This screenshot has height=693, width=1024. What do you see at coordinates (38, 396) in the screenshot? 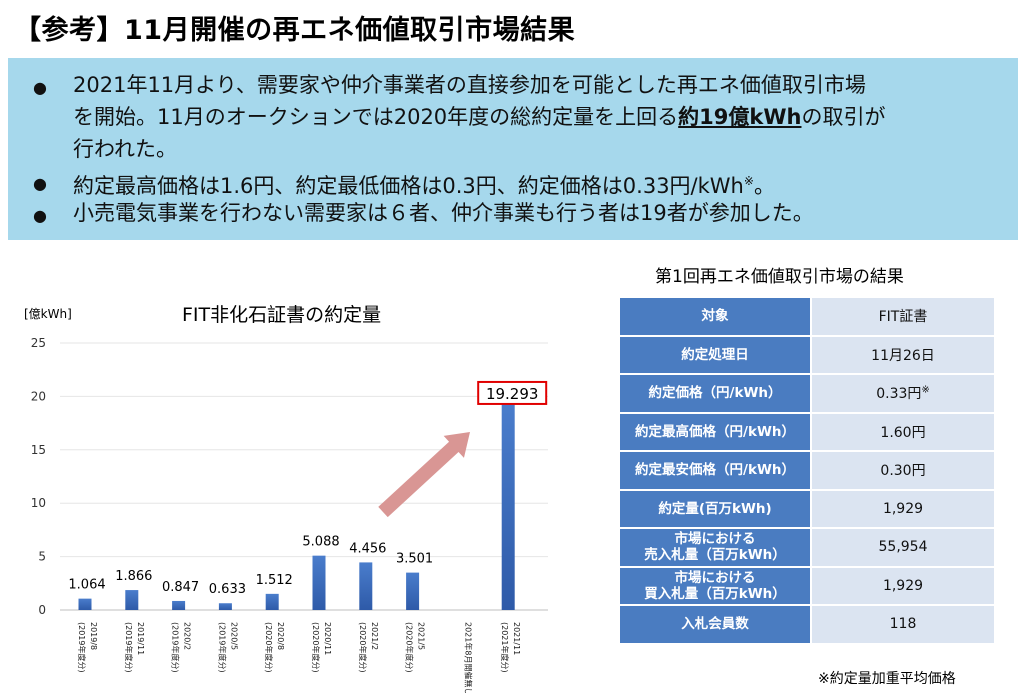
I see `y-tick-label: 20` at bounding box center [38, 396].